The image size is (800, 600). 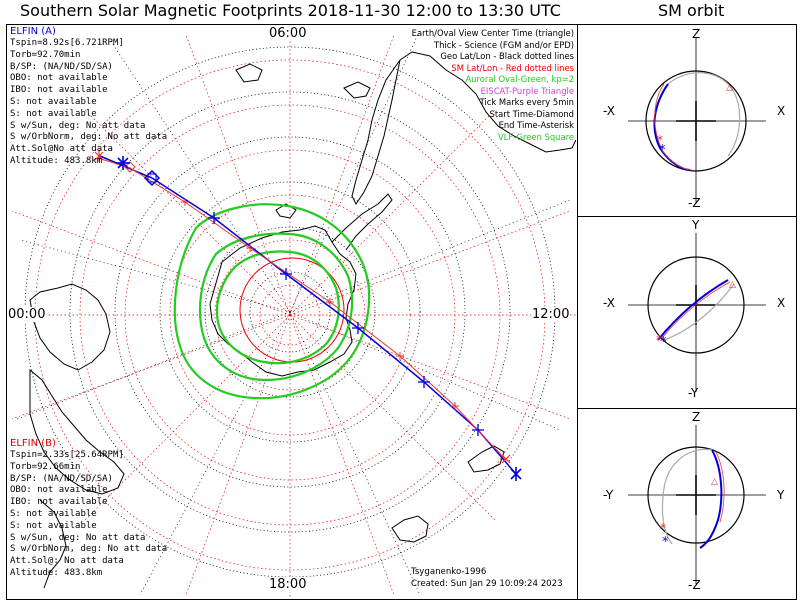 I want to click on lt-label-left: 00:00, so click(x=27, y=314).